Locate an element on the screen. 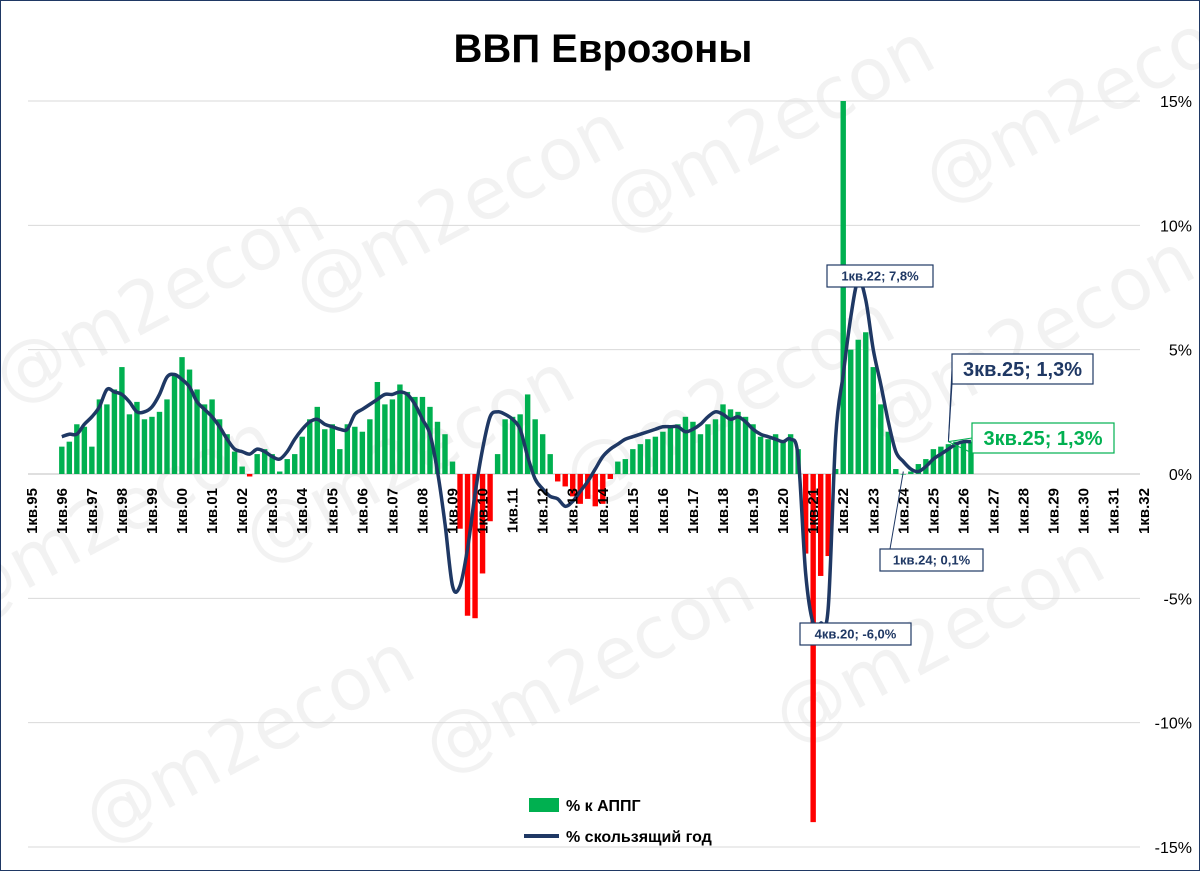  x-tick-label: 1кв.13 is located at coordinates (573, 511).